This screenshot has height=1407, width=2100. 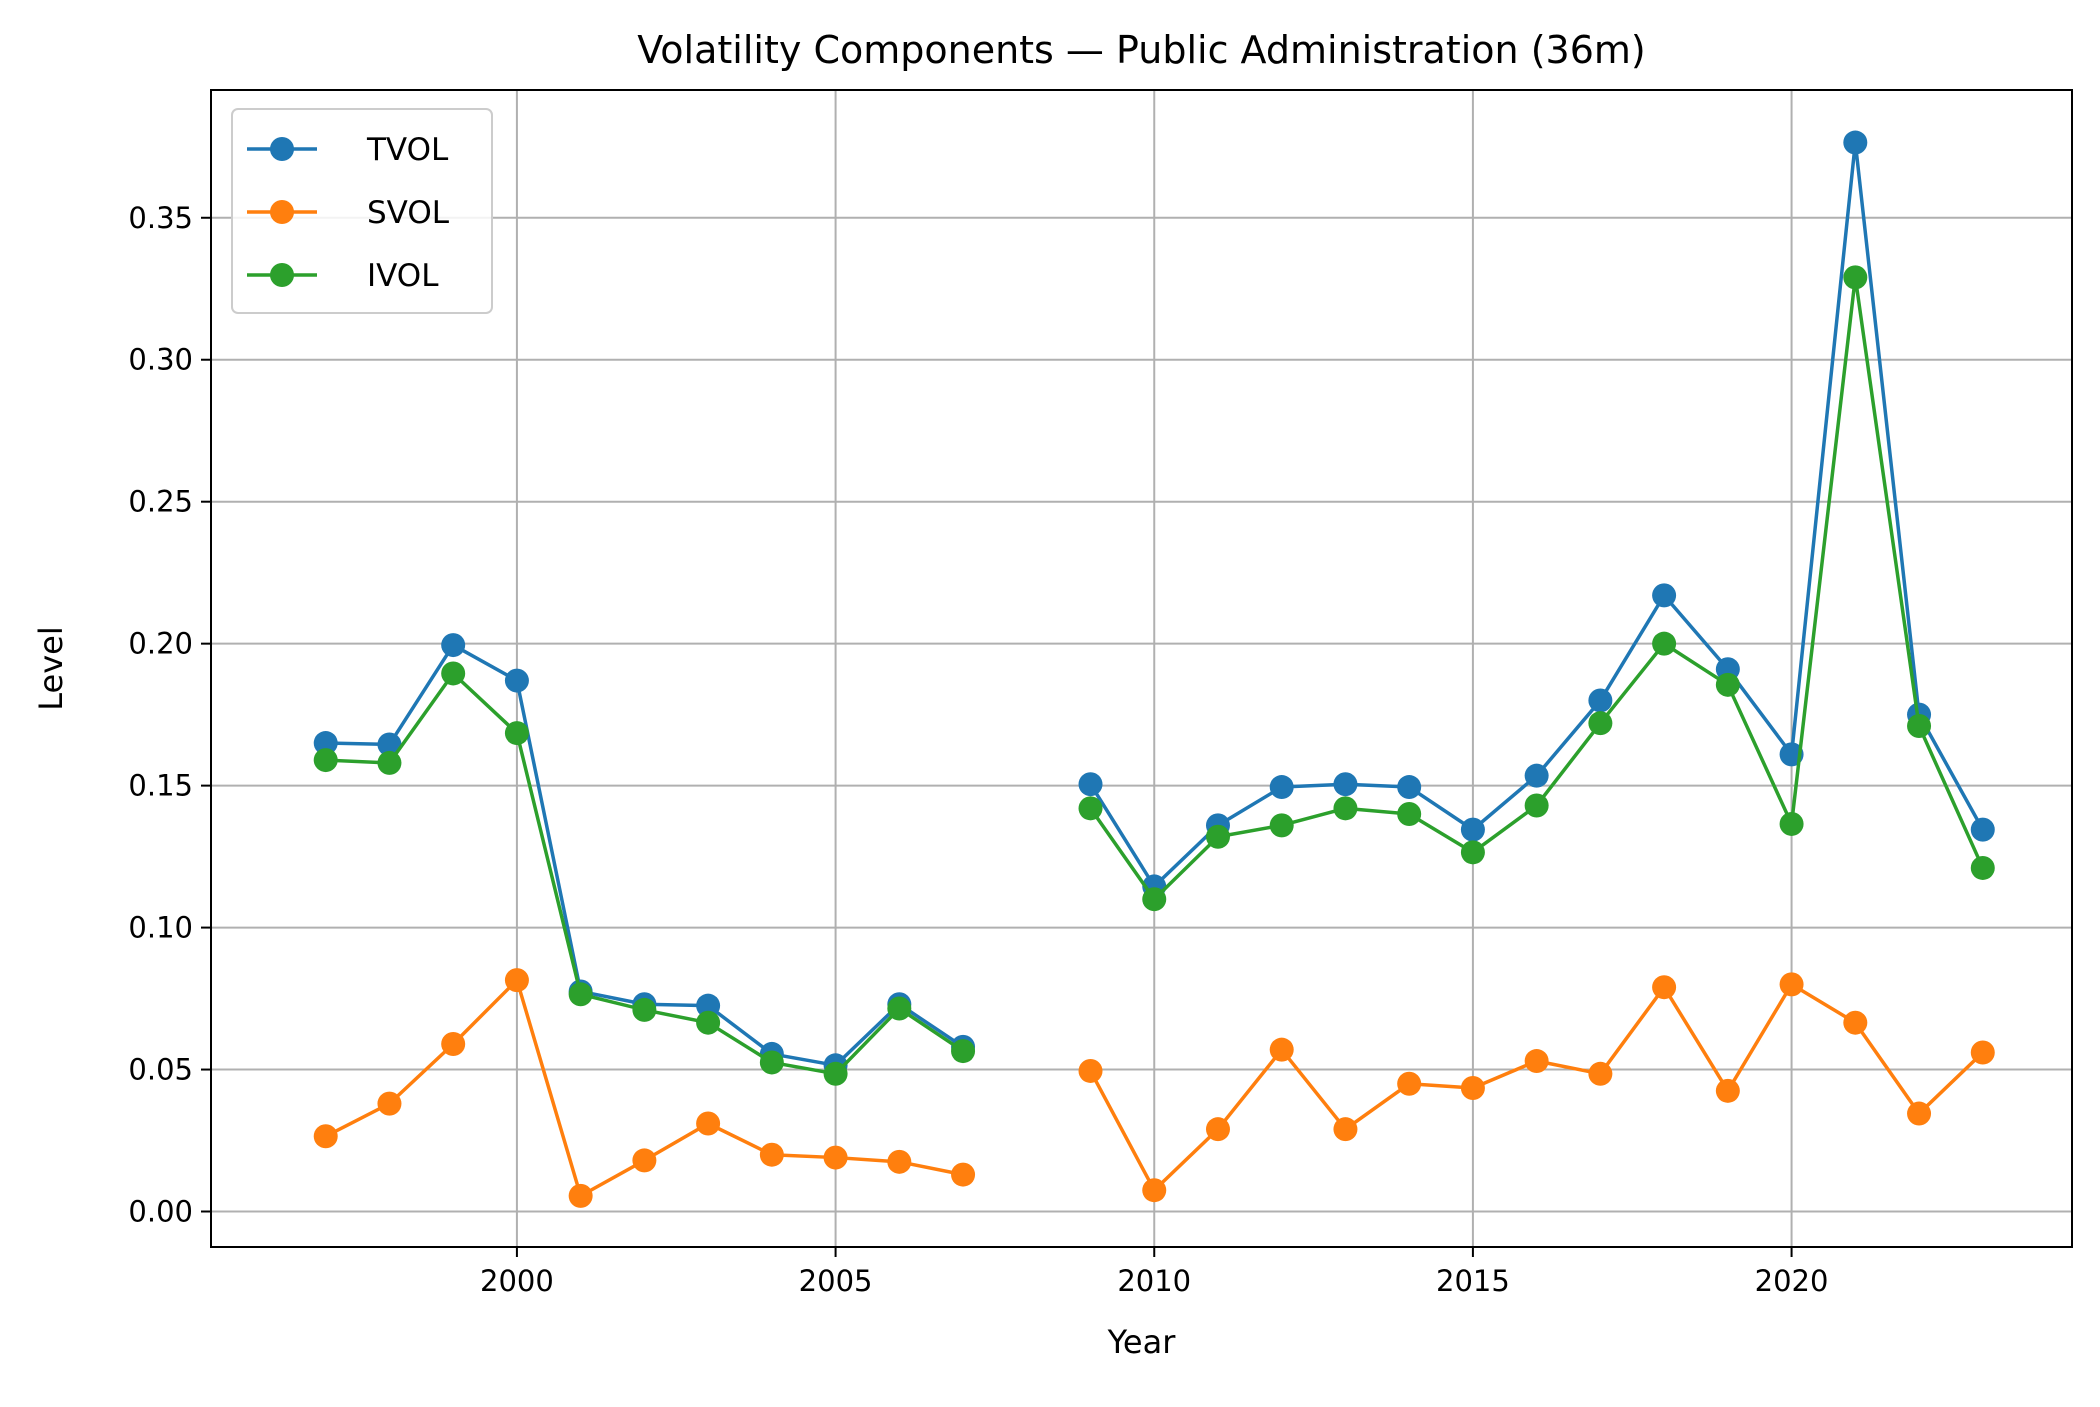 What do you see at coordinates (1154, 1281) in the screenshot?
I see `x-tick-label: 2010` at bounding box center [1154, 1281].